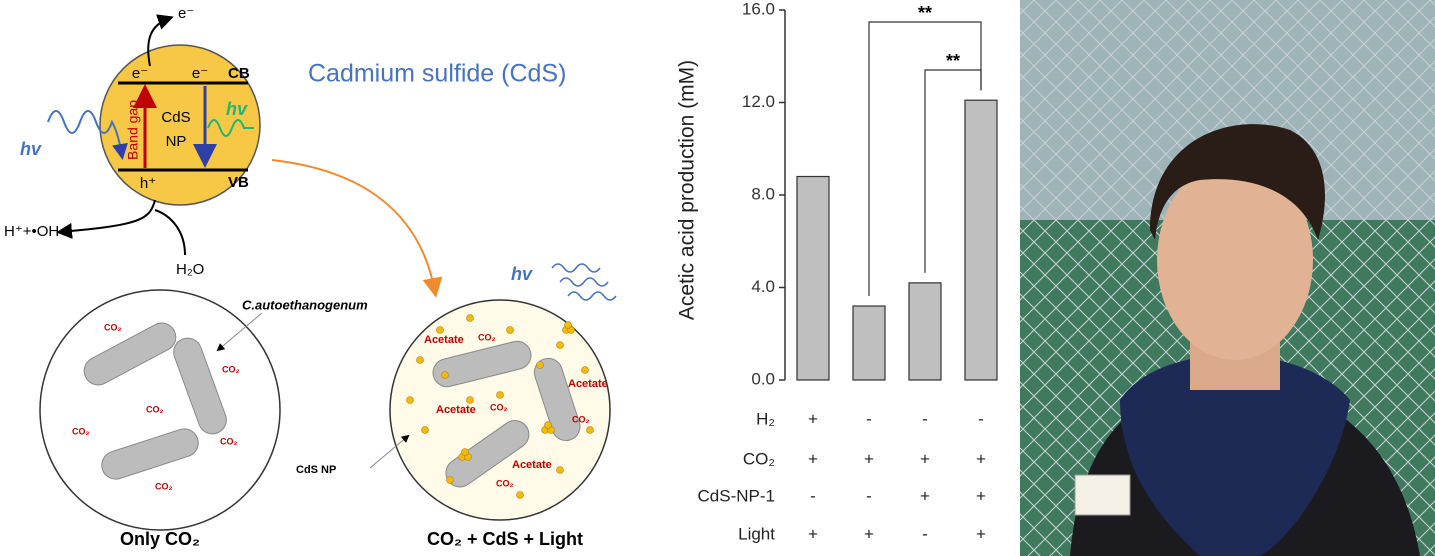 This screenshot has width=1435, height=556. I want to click on nanoparticles, so click(500, 406).